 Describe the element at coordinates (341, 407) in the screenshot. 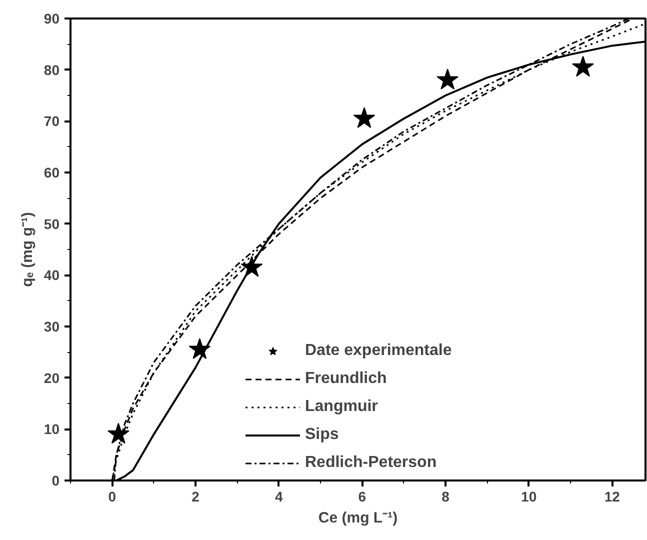

I see `legend-label: Langmuir` at that location.